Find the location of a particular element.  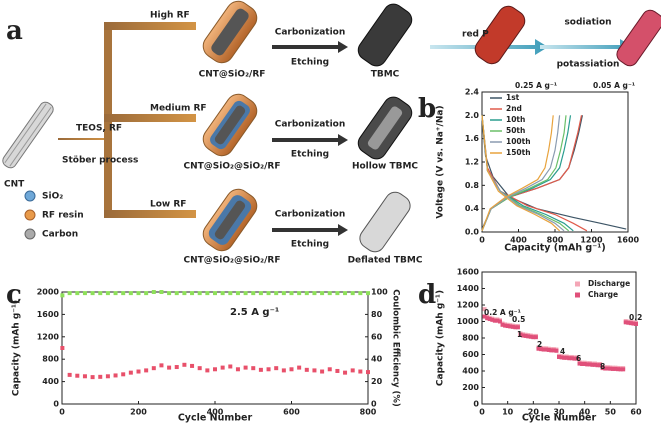

y-tick-label: 1200 is located at coordinates (48, 336).